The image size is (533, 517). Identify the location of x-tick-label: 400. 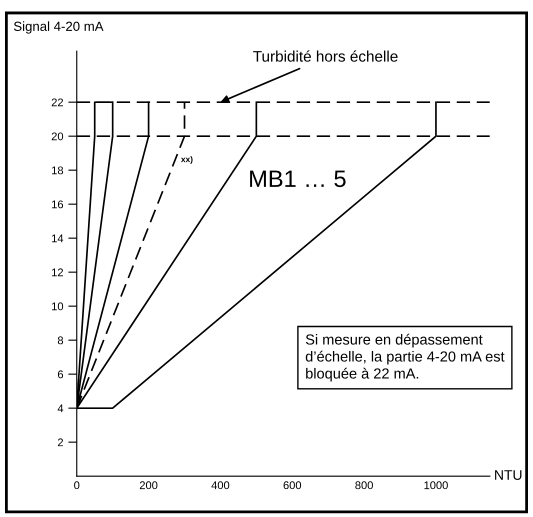
(220, 485).